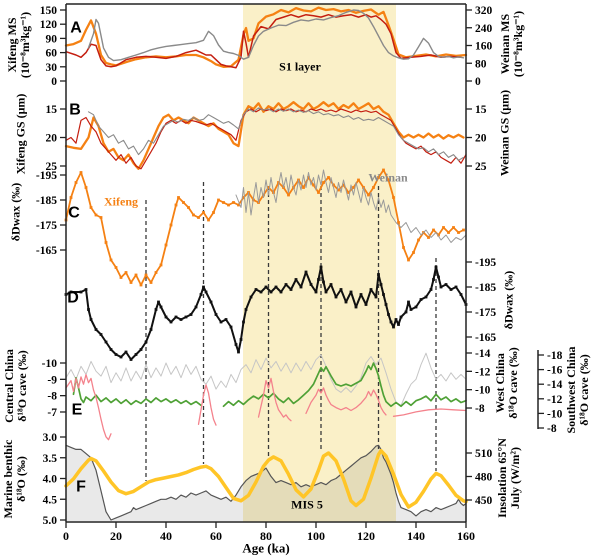 This screenshot has height=559, width=600. What do you see at coordinates (388, 177) in the screenshot?
I see `weinan-annotation: Weinan` at bounding box center [388, 177].